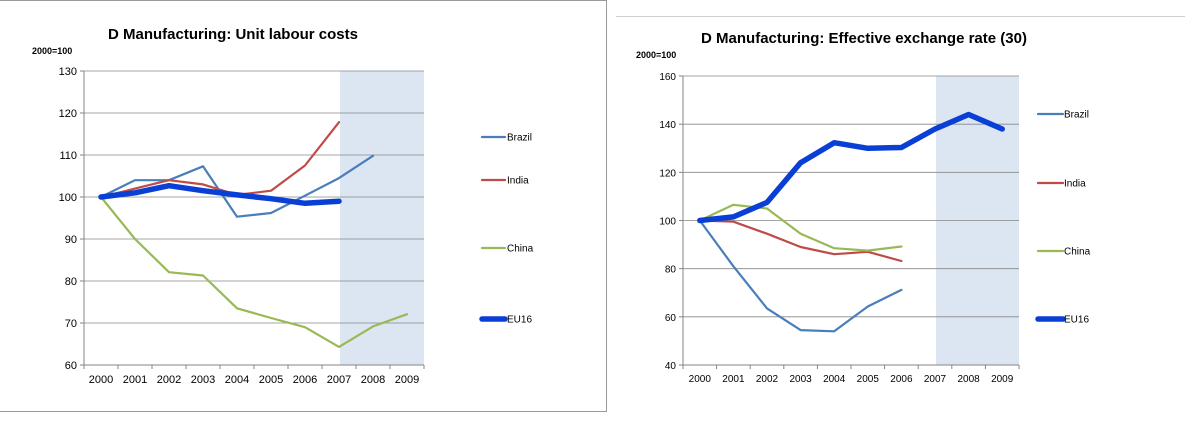  What do you see at coordinates (667, 125) in the screenshot?
I see `y-tick-label-140: 140` at bounding box center [667, 125].